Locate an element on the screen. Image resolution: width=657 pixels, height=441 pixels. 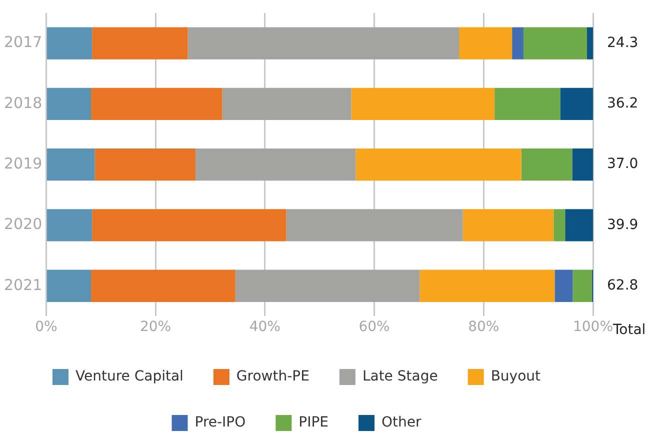
text: Total is located at coordinates (629, 330).